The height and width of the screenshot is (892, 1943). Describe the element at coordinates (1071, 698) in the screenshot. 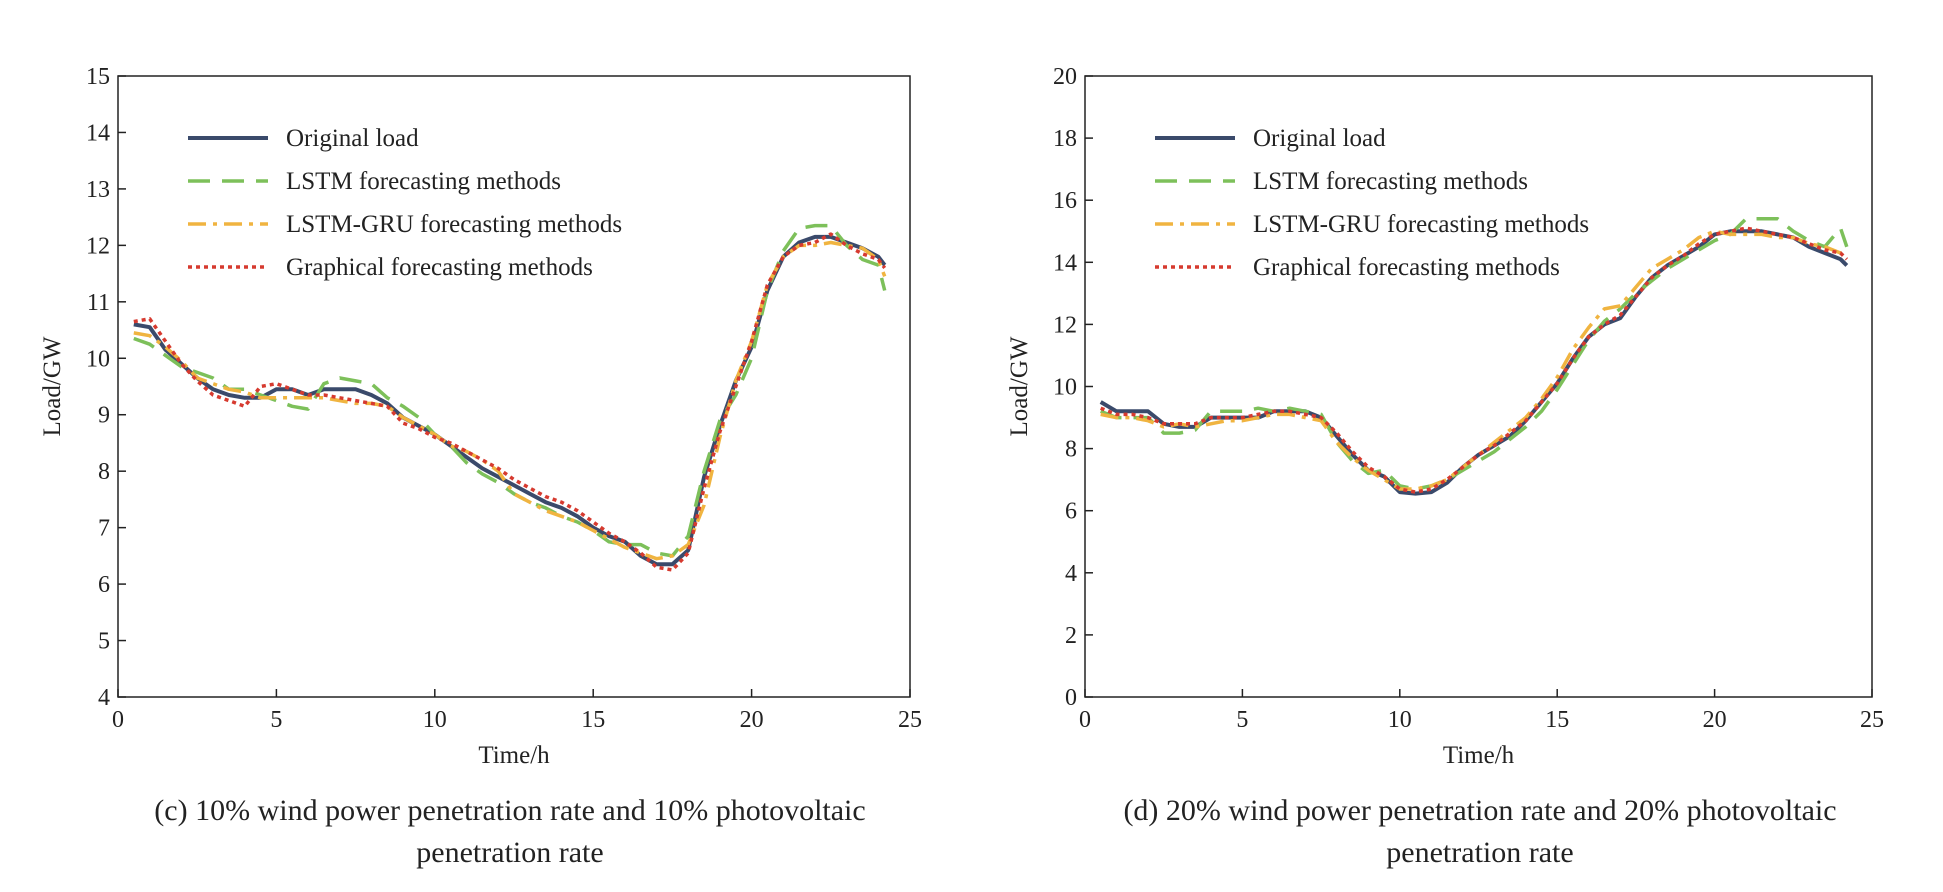

I see `y-tick-label: 0` at that location.